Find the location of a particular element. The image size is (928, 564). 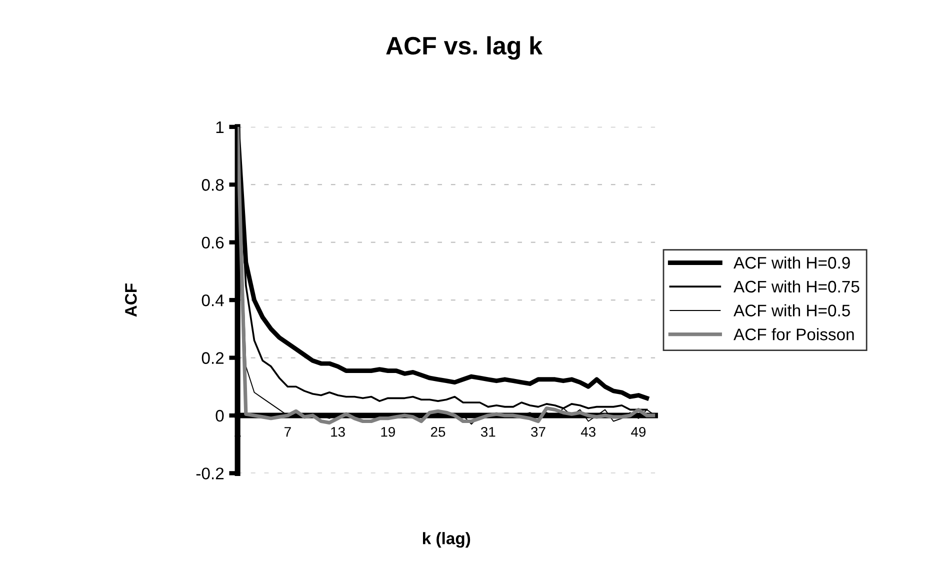

y-tick-label: -0.2 is located at coordinates (210, 474).